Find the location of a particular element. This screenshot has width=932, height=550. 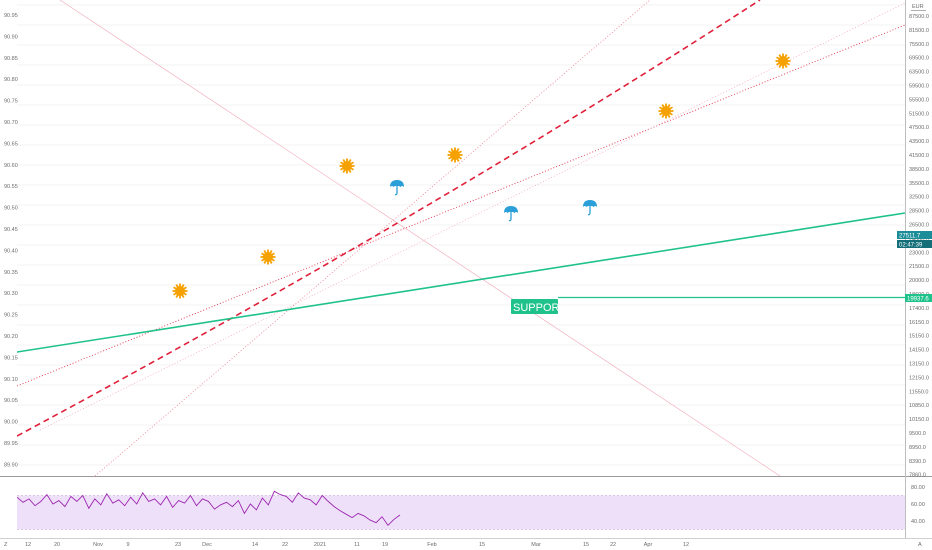

support-label-box is located at coordinates (534, 306).